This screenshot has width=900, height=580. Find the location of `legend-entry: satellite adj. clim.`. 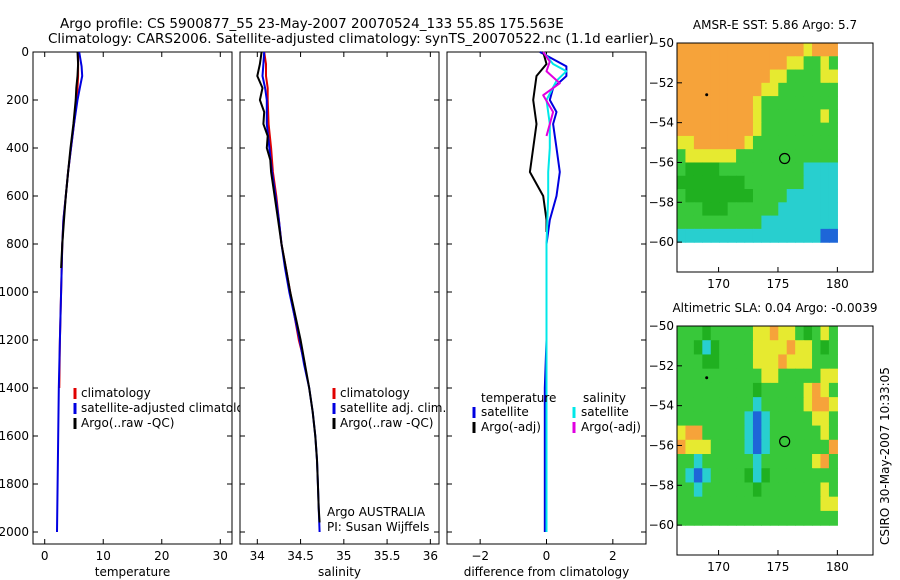

legend-entry: satellite adj. clim. is located at coordinates (393, 408).